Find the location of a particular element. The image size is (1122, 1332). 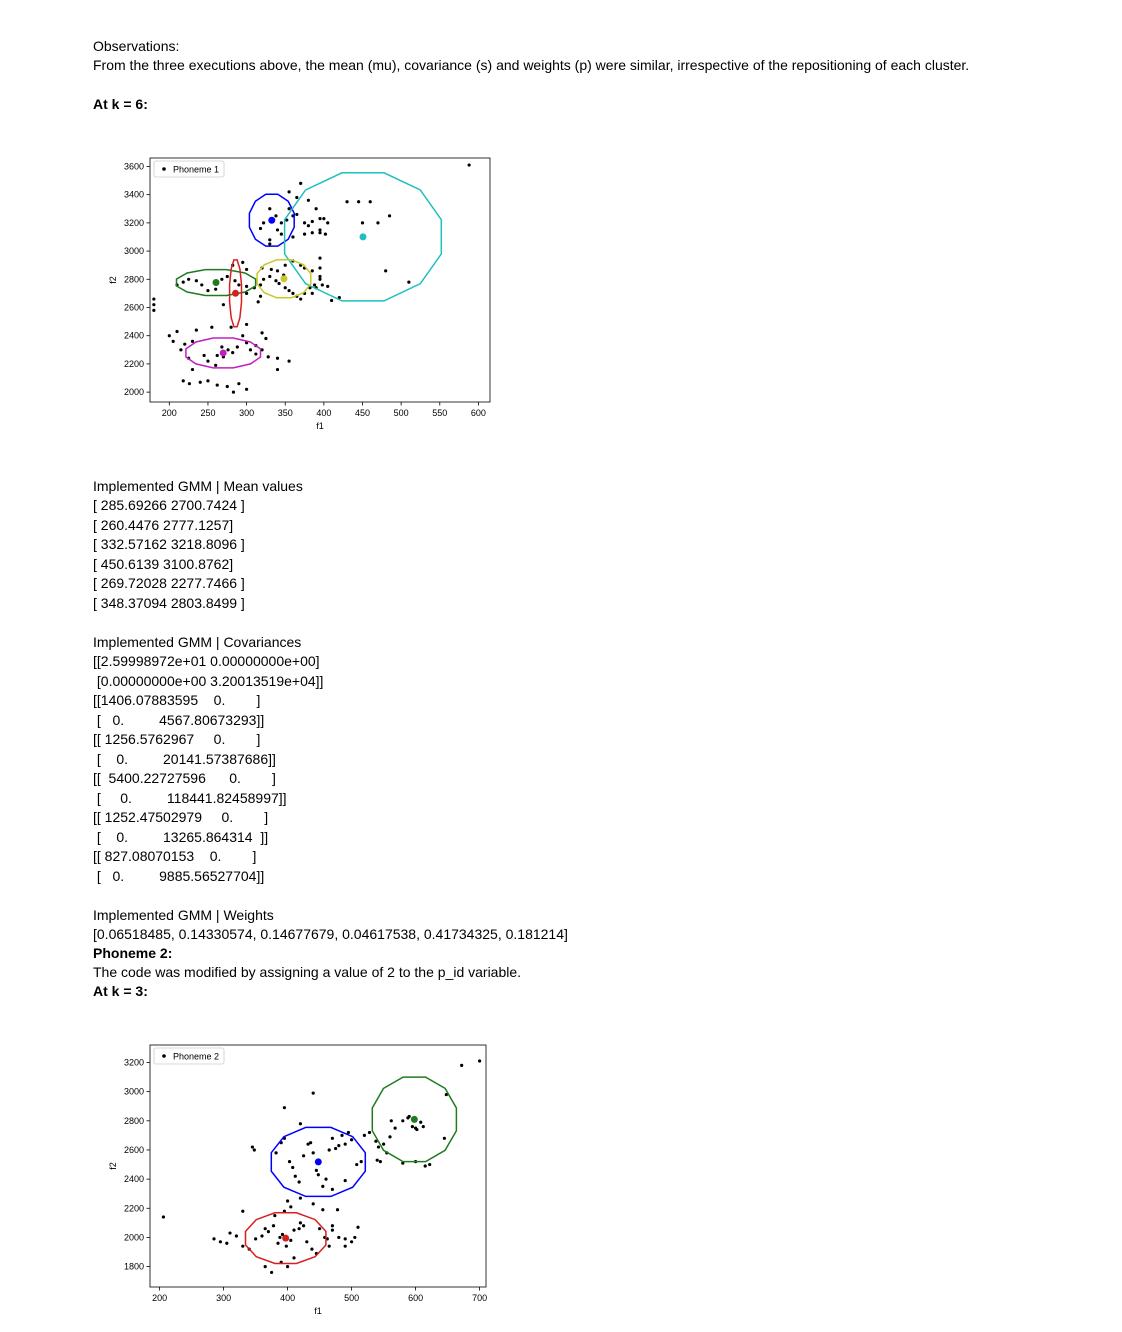

gmm-cov-line: [ 0. 4567.80673293]] is located at coordinates (179, 719).